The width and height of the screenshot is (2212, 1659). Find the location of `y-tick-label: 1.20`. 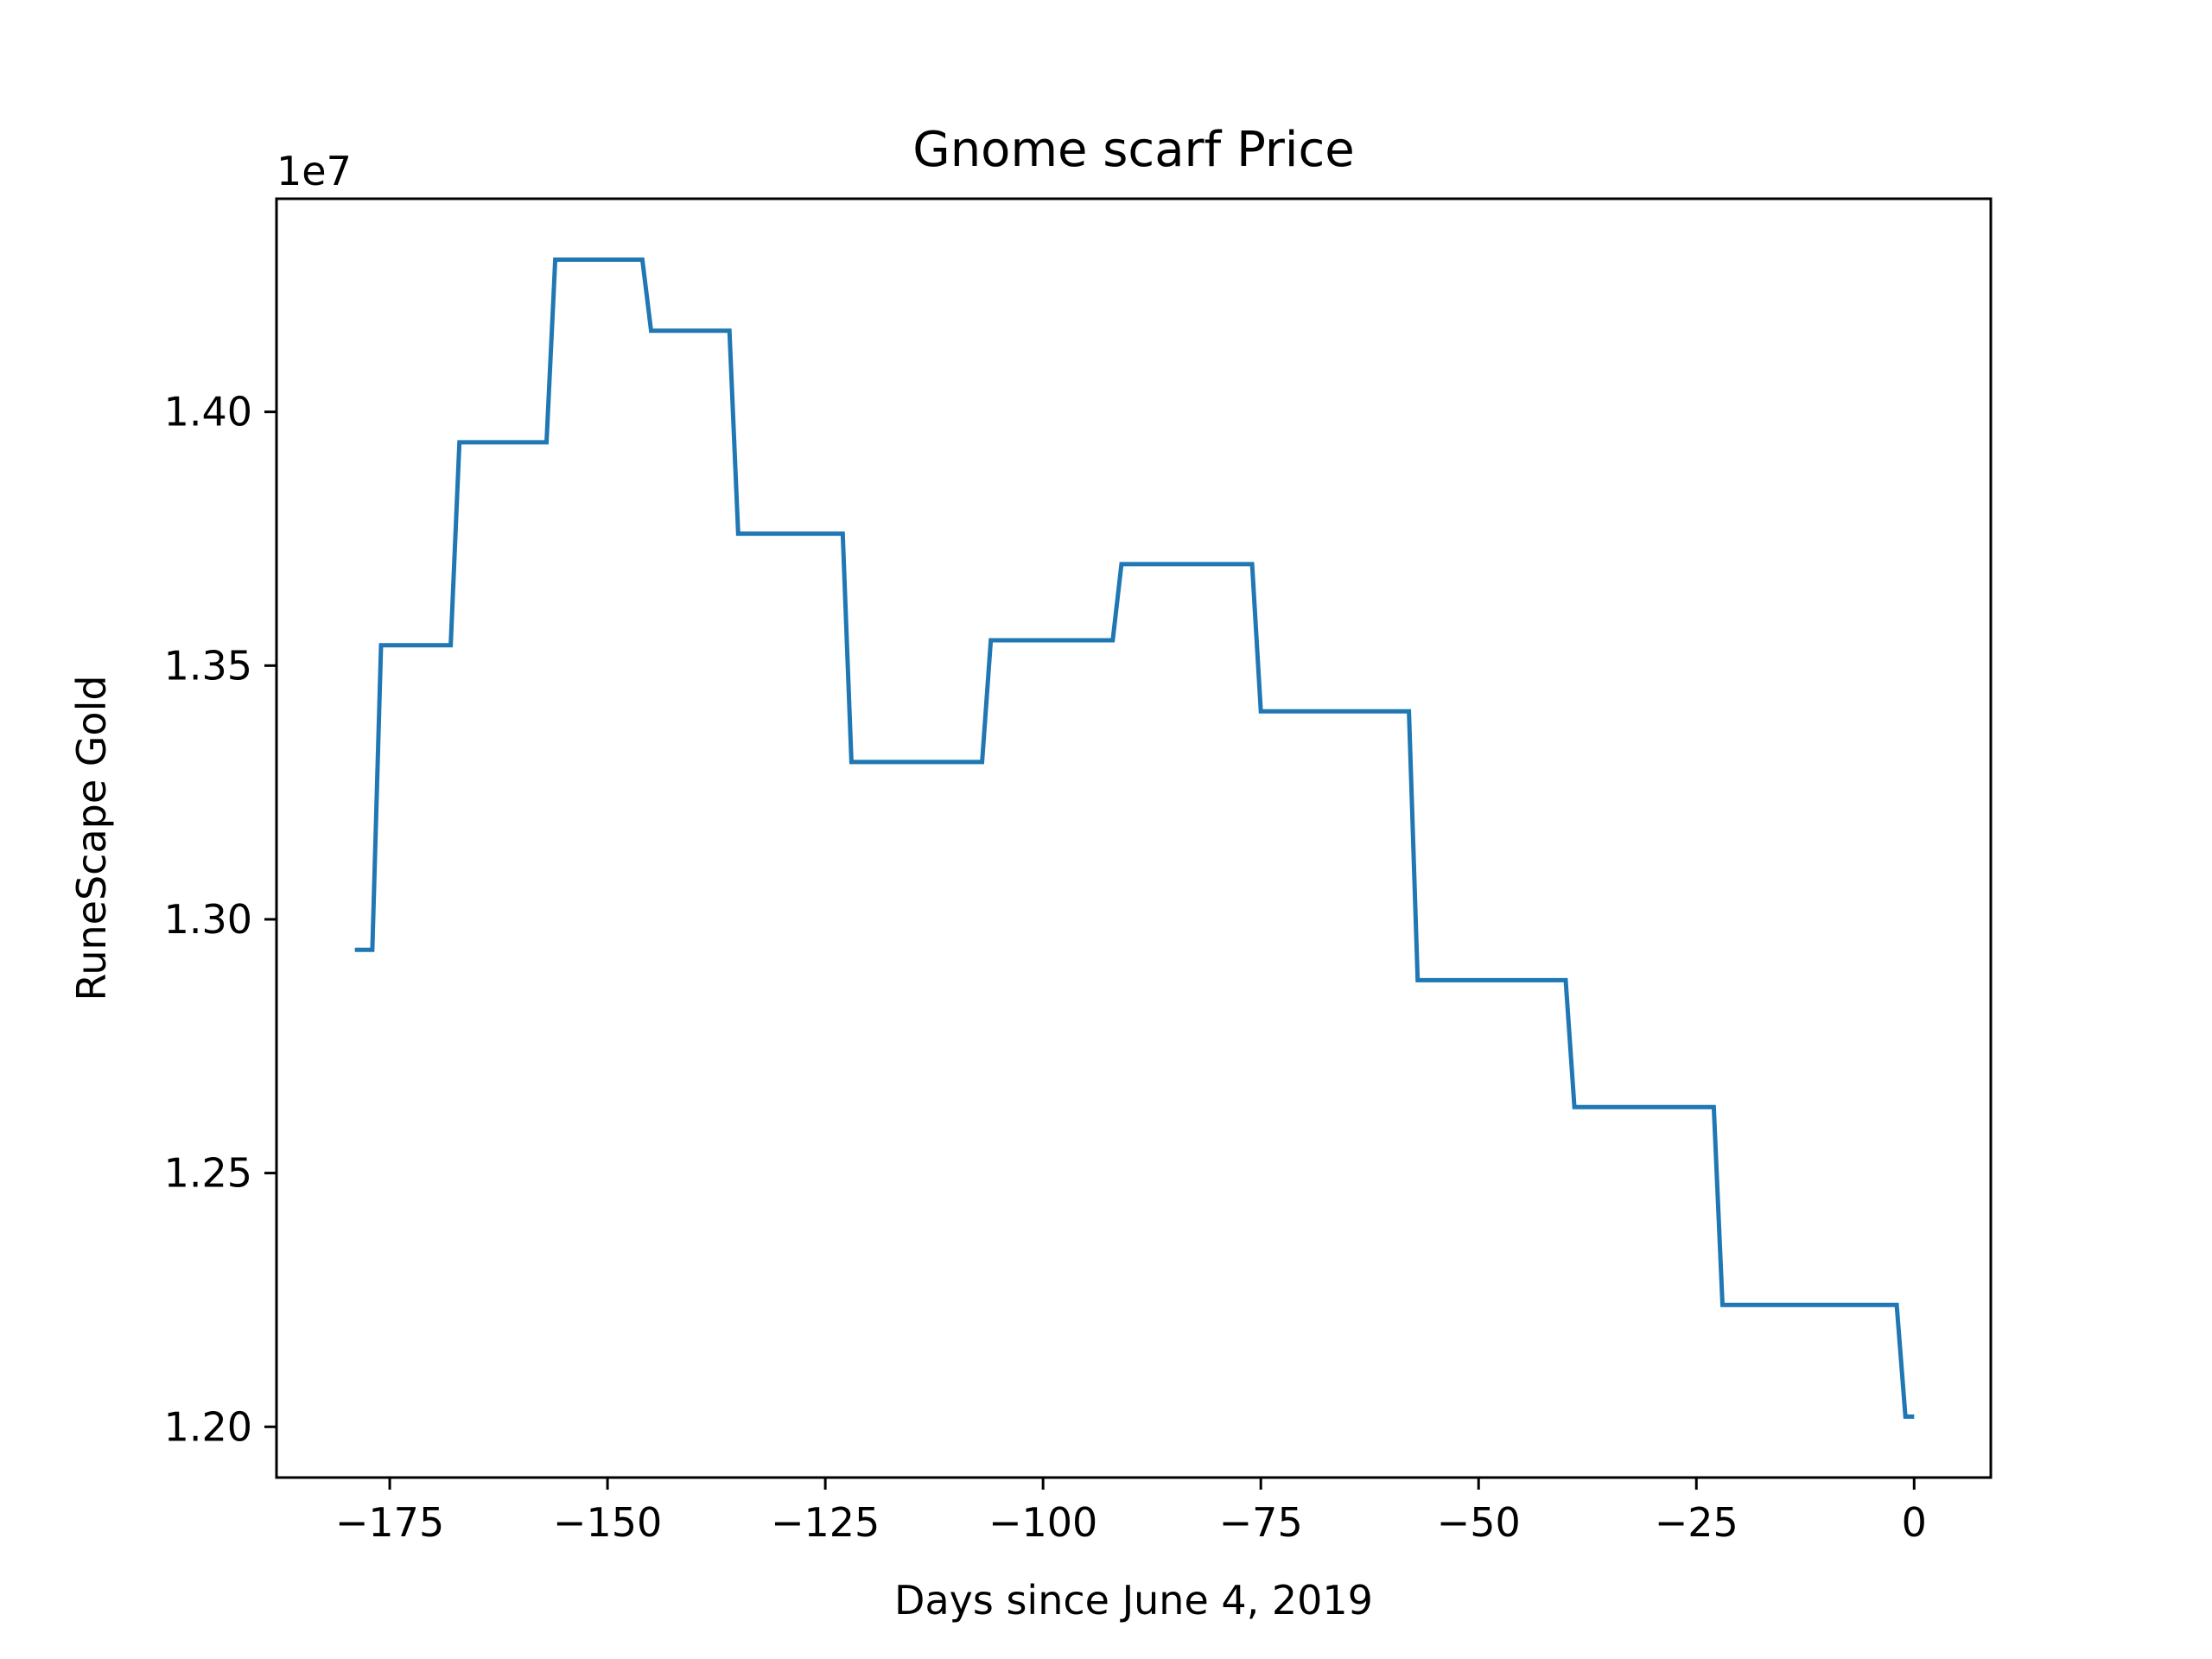

y-tick-label: 1.20 is located at coordinates (208, 1426).